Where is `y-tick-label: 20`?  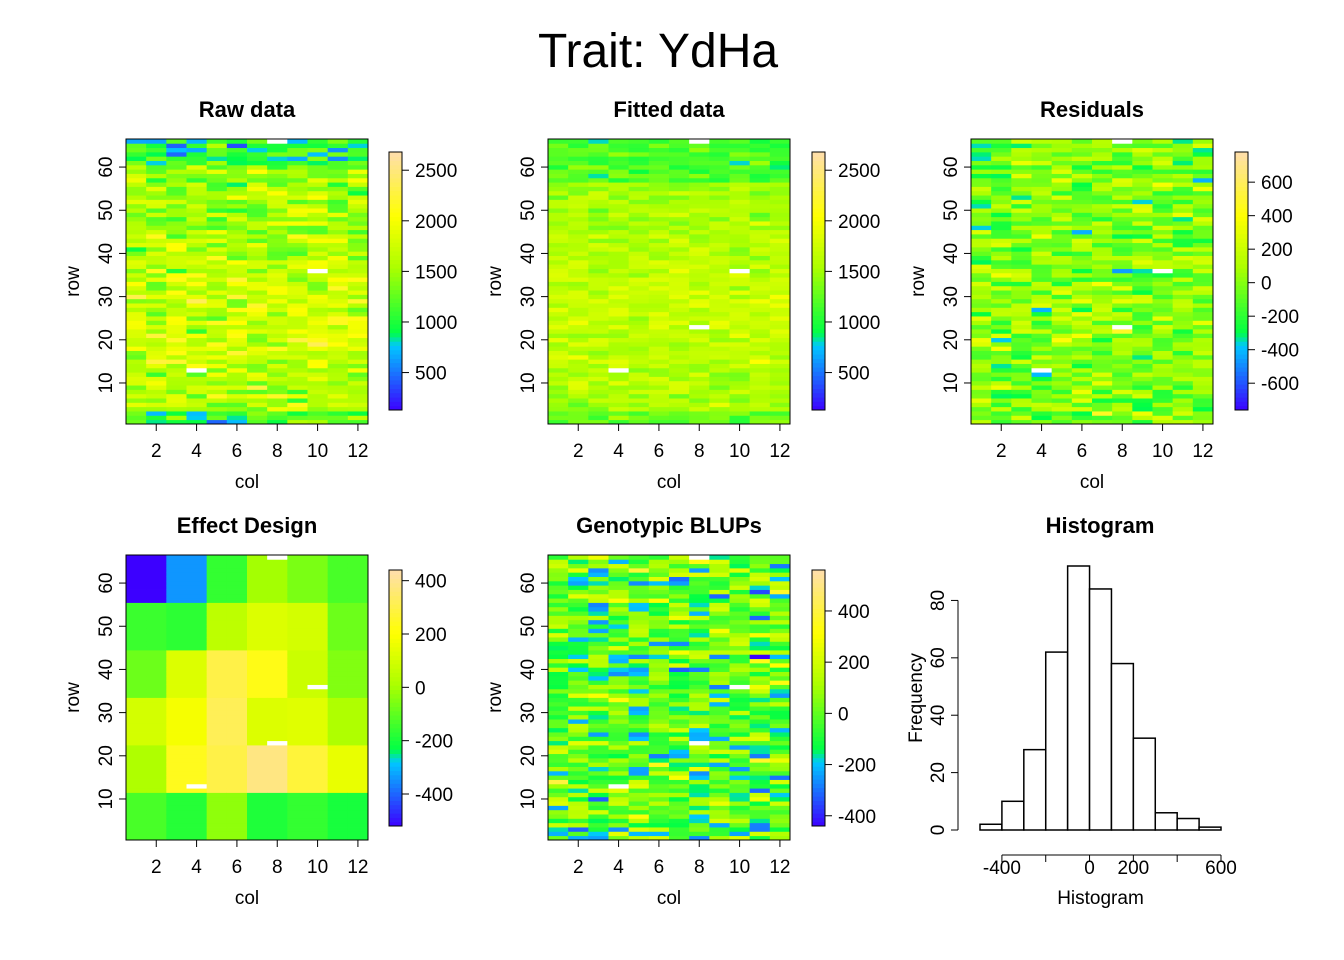
y-tick-label: 20 is located at coordinates (106, 339).